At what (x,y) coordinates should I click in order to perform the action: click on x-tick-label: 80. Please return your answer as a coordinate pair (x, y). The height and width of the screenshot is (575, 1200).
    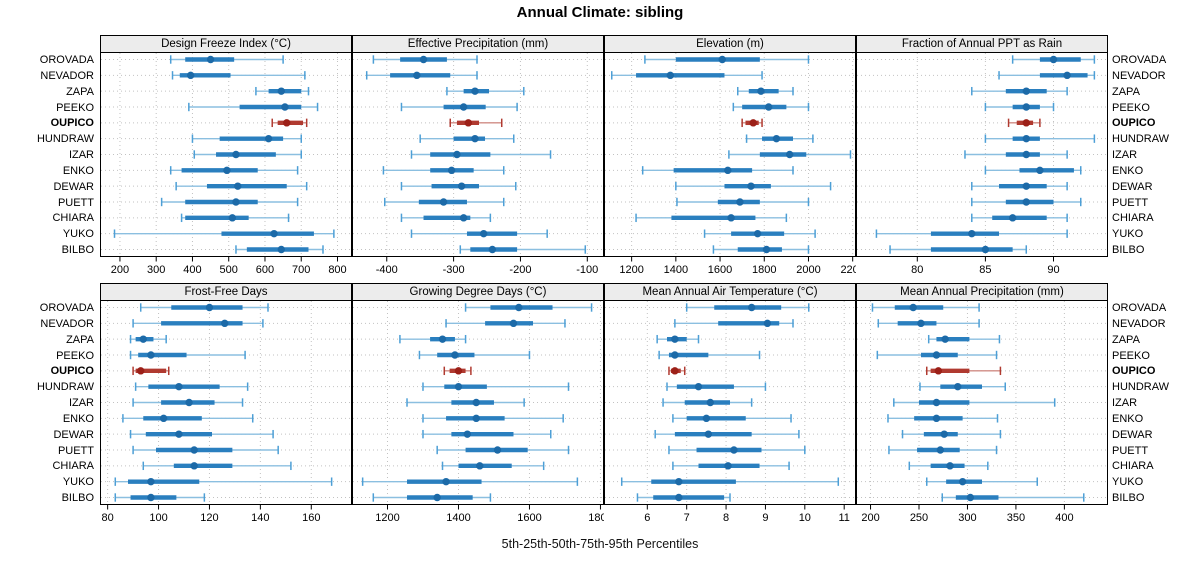
    Looking at the image, I should click on (108, 518).